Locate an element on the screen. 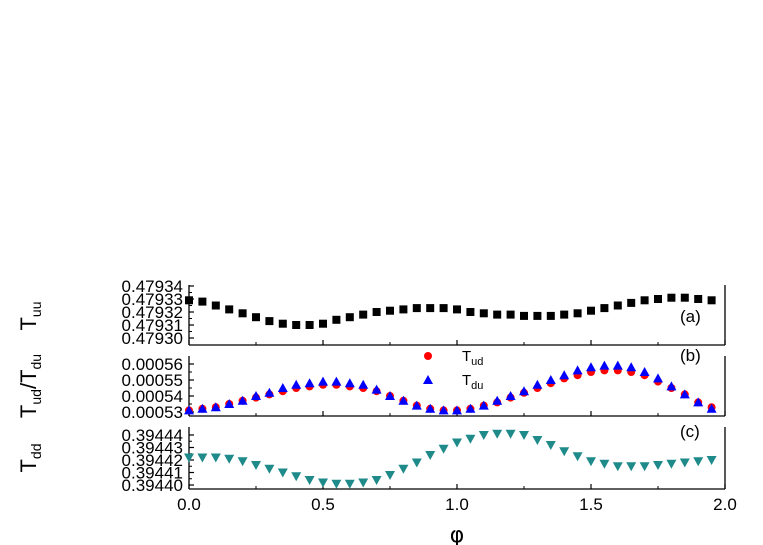 This screenshot has width=763, height=545. y-tick-label: 0.47931 is located at coordinates (152, 325).